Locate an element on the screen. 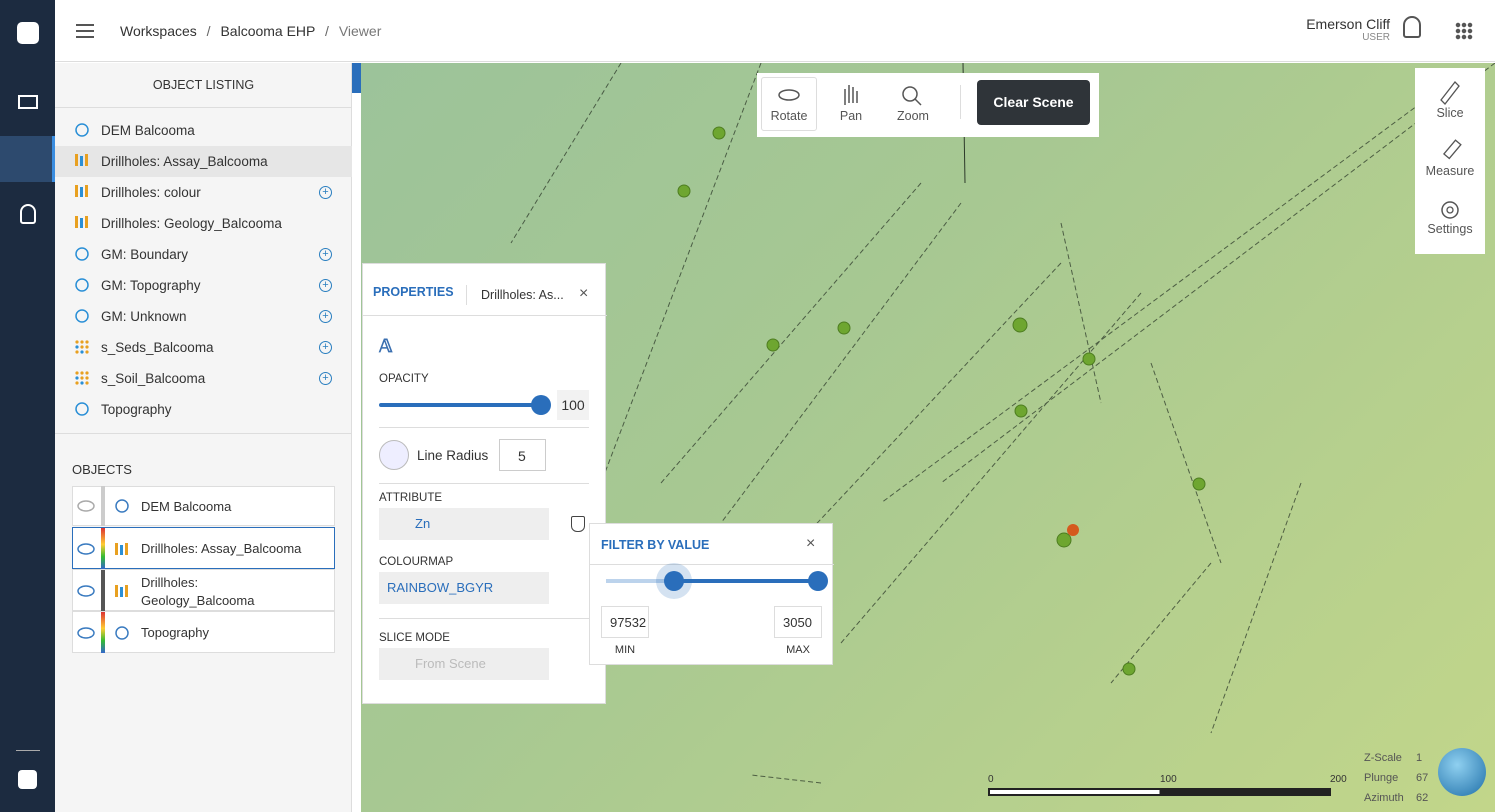 This screenshot has height=812, width=1495. crumb: Balcooma EHP is located at coordinates (268, 31).